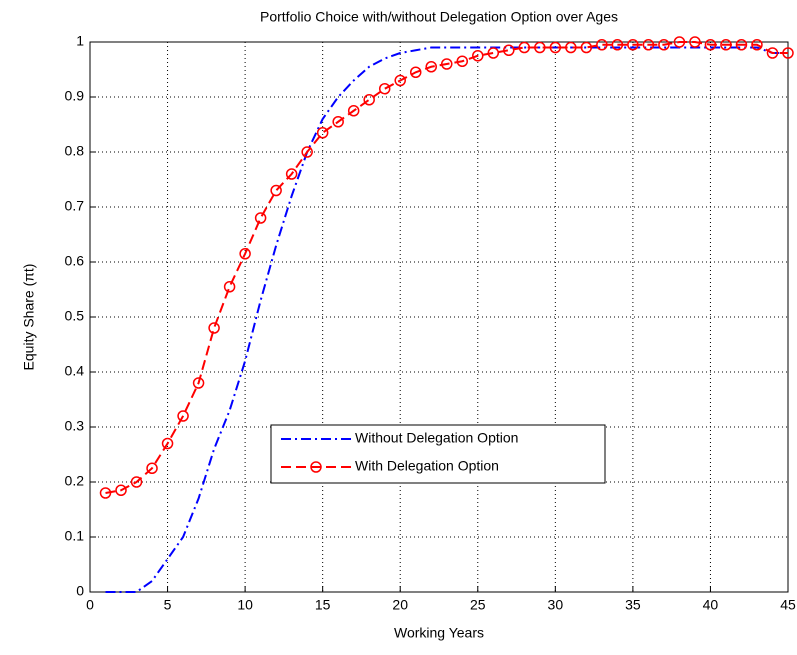  What do you see at coordinates (80, 591) in the screenshot?
I see `y-tick-label: 0` at bounding box center [80, 591].